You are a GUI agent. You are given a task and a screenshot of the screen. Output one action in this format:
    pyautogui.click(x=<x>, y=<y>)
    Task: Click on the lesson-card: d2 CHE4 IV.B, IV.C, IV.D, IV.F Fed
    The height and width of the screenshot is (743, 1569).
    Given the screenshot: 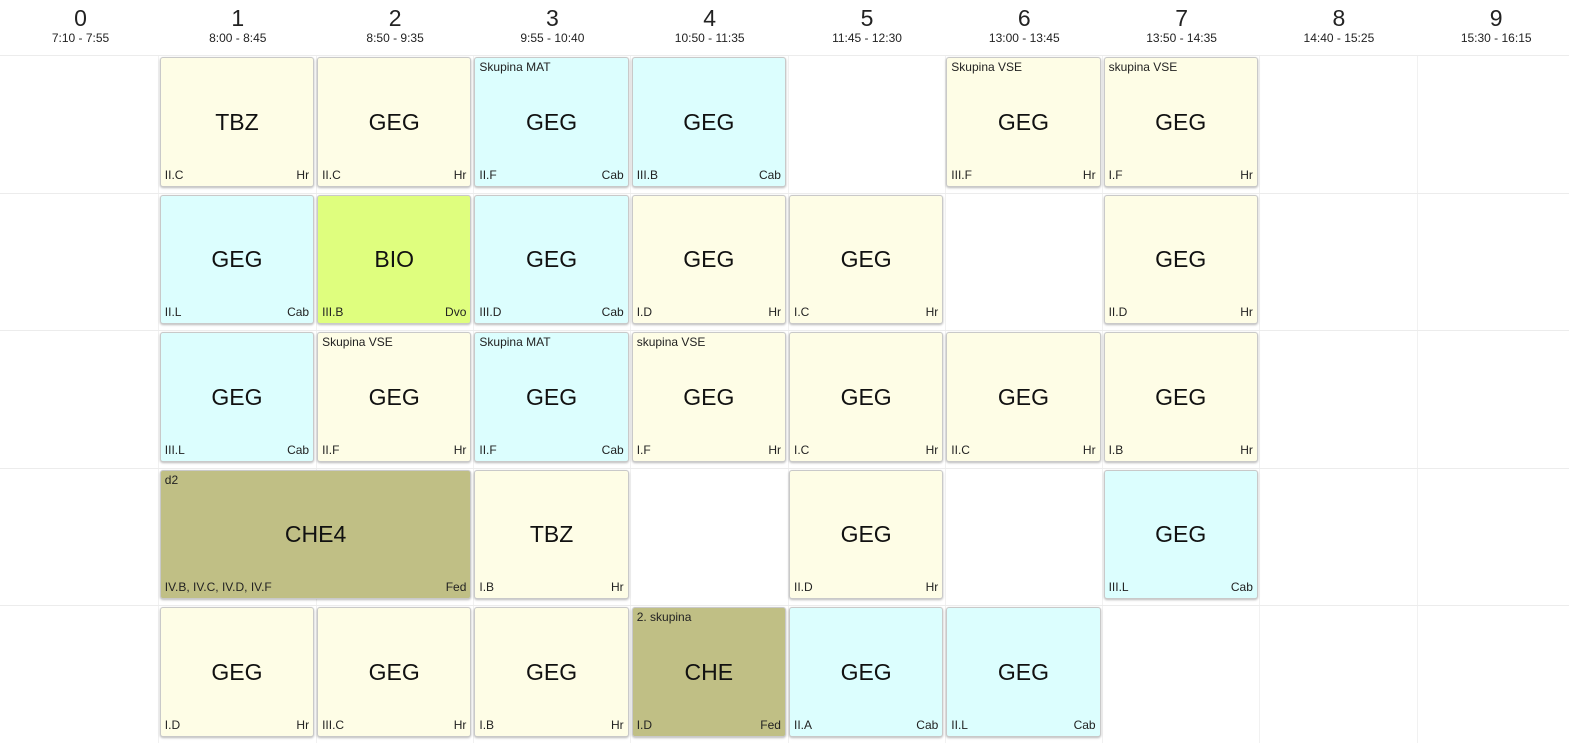 What is the action you would take?
    pyautogui.click(x=315, y=534)
    